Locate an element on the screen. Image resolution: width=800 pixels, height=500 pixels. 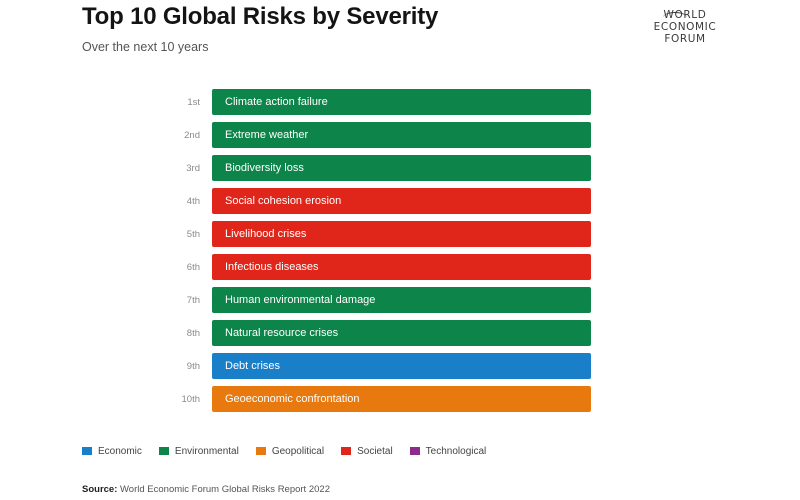
rank-label: 7th is located at coordinates (193, 300).